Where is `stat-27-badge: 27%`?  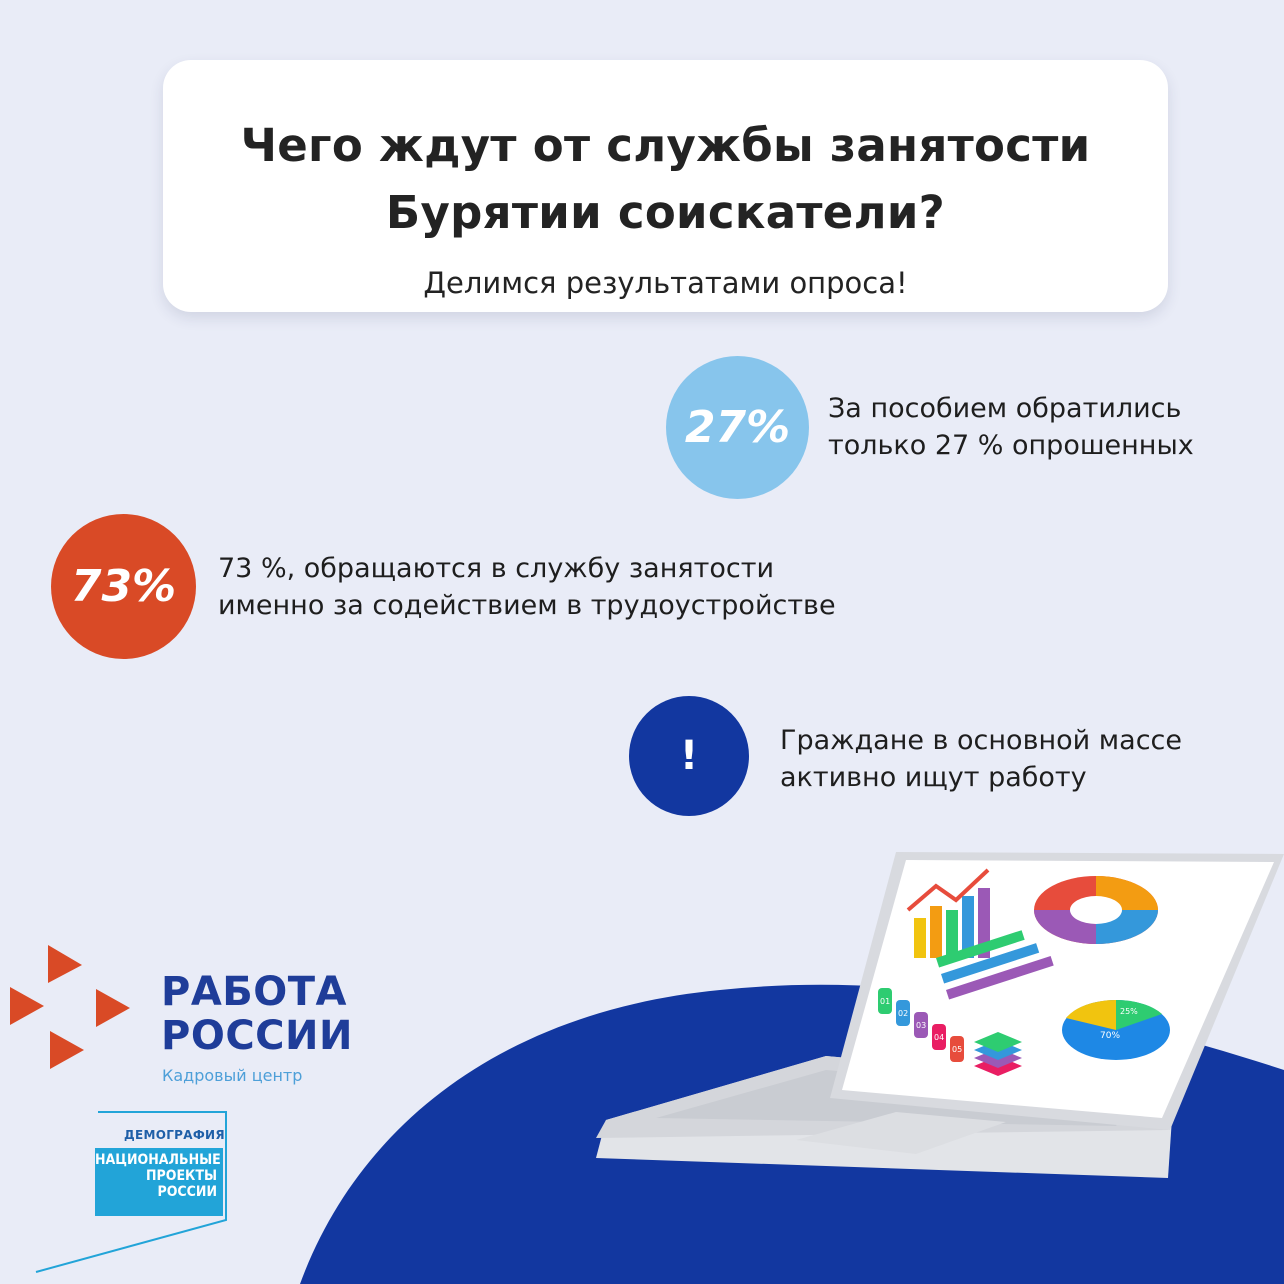
stat-27-badge: 27% is located at coordinates (737, 427).